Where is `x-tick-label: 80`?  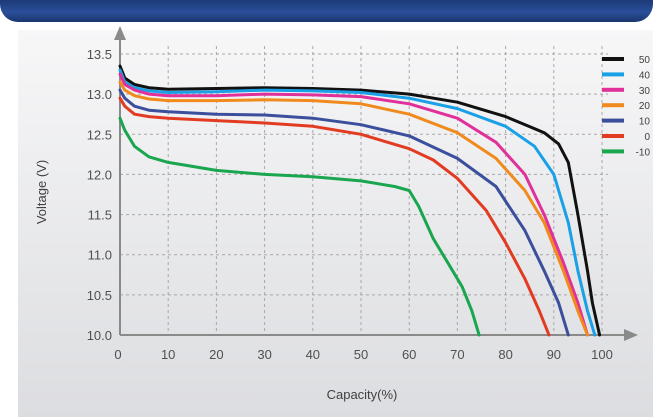
x-tick-label: 80 is located at coordinates (505, 354).